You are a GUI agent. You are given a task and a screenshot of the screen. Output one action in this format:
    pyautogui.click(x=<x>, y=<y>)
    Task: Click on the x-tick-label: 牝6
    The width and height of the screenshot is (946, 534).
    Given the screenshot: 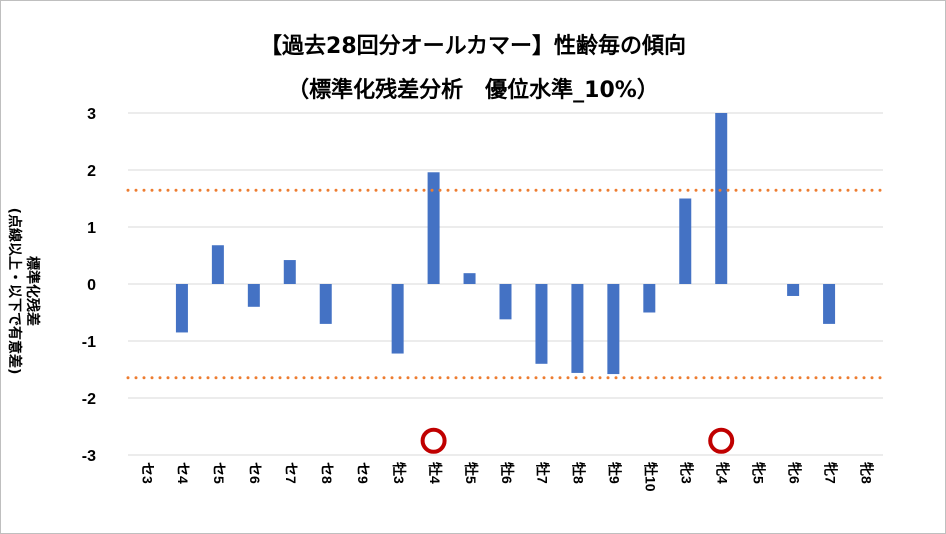 What is the action you would take?
    pyautogui.click(x=794, y=473)
    